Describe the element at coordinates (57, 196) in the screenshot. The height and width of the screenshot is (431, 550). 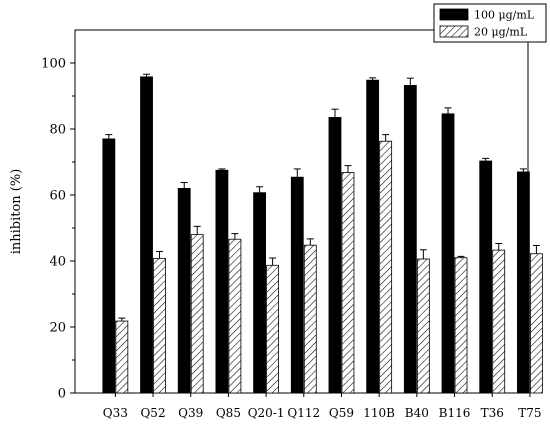
I see `y-tick-label: 60` at that location.